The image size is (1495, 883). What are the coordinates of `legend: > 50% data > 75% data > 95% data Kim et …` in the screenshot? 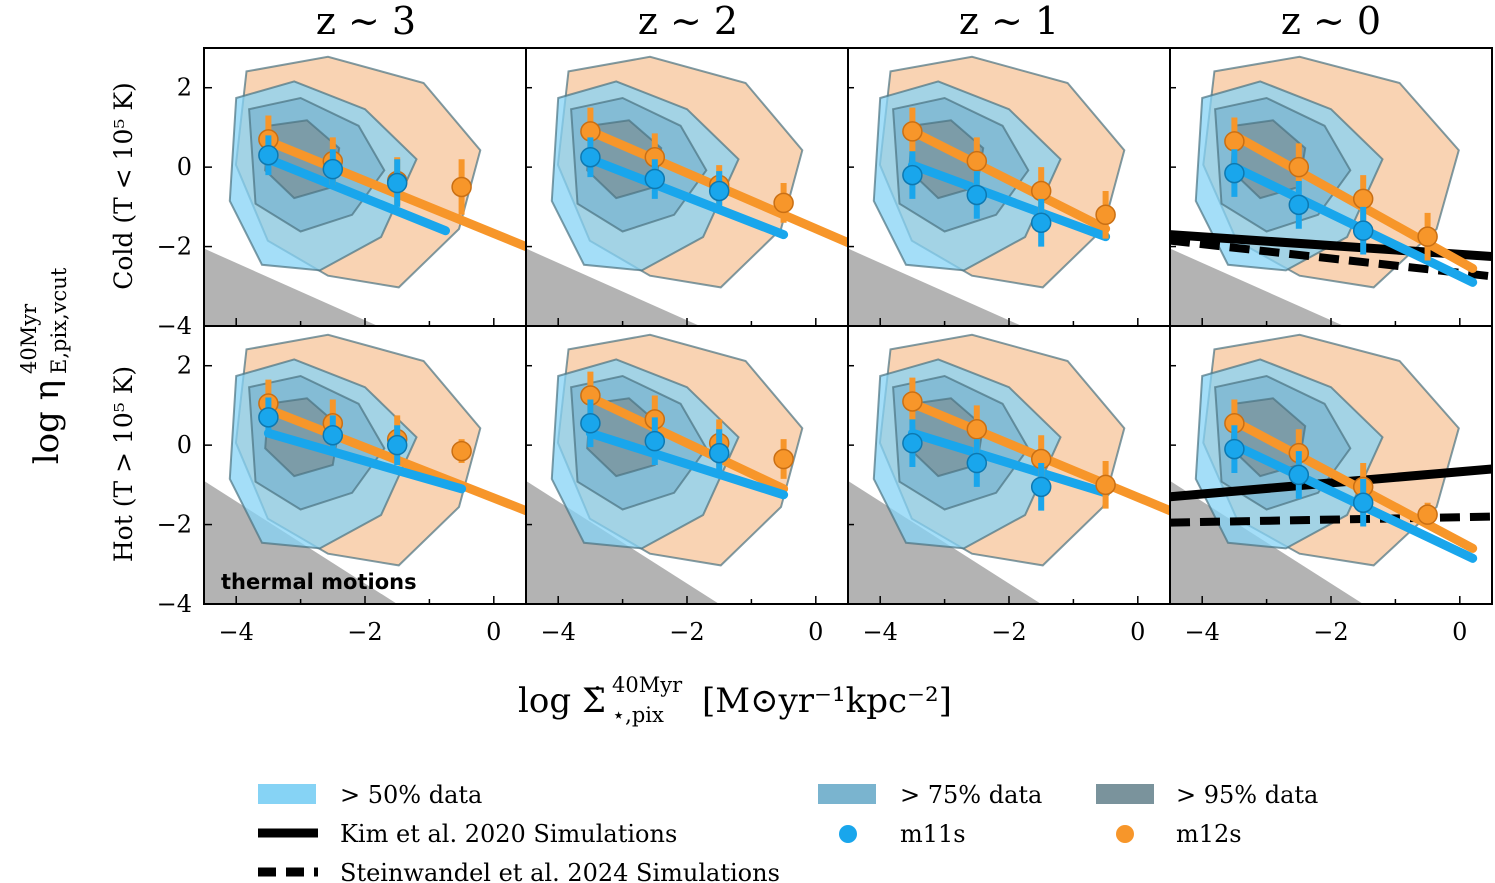 It's located at (788, 832).